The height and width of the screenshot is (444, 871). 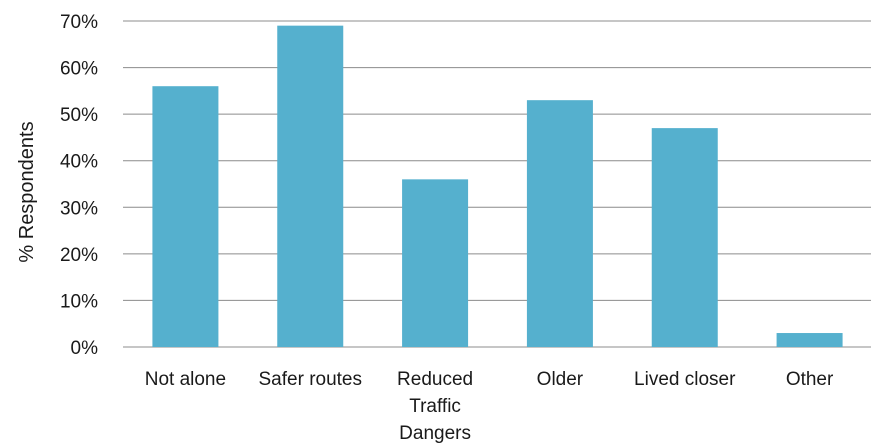 What do you see at coordinates (79, 208) in the screenshot?
I see `y-tick-label: 30%` at bounding box center [79, 208].